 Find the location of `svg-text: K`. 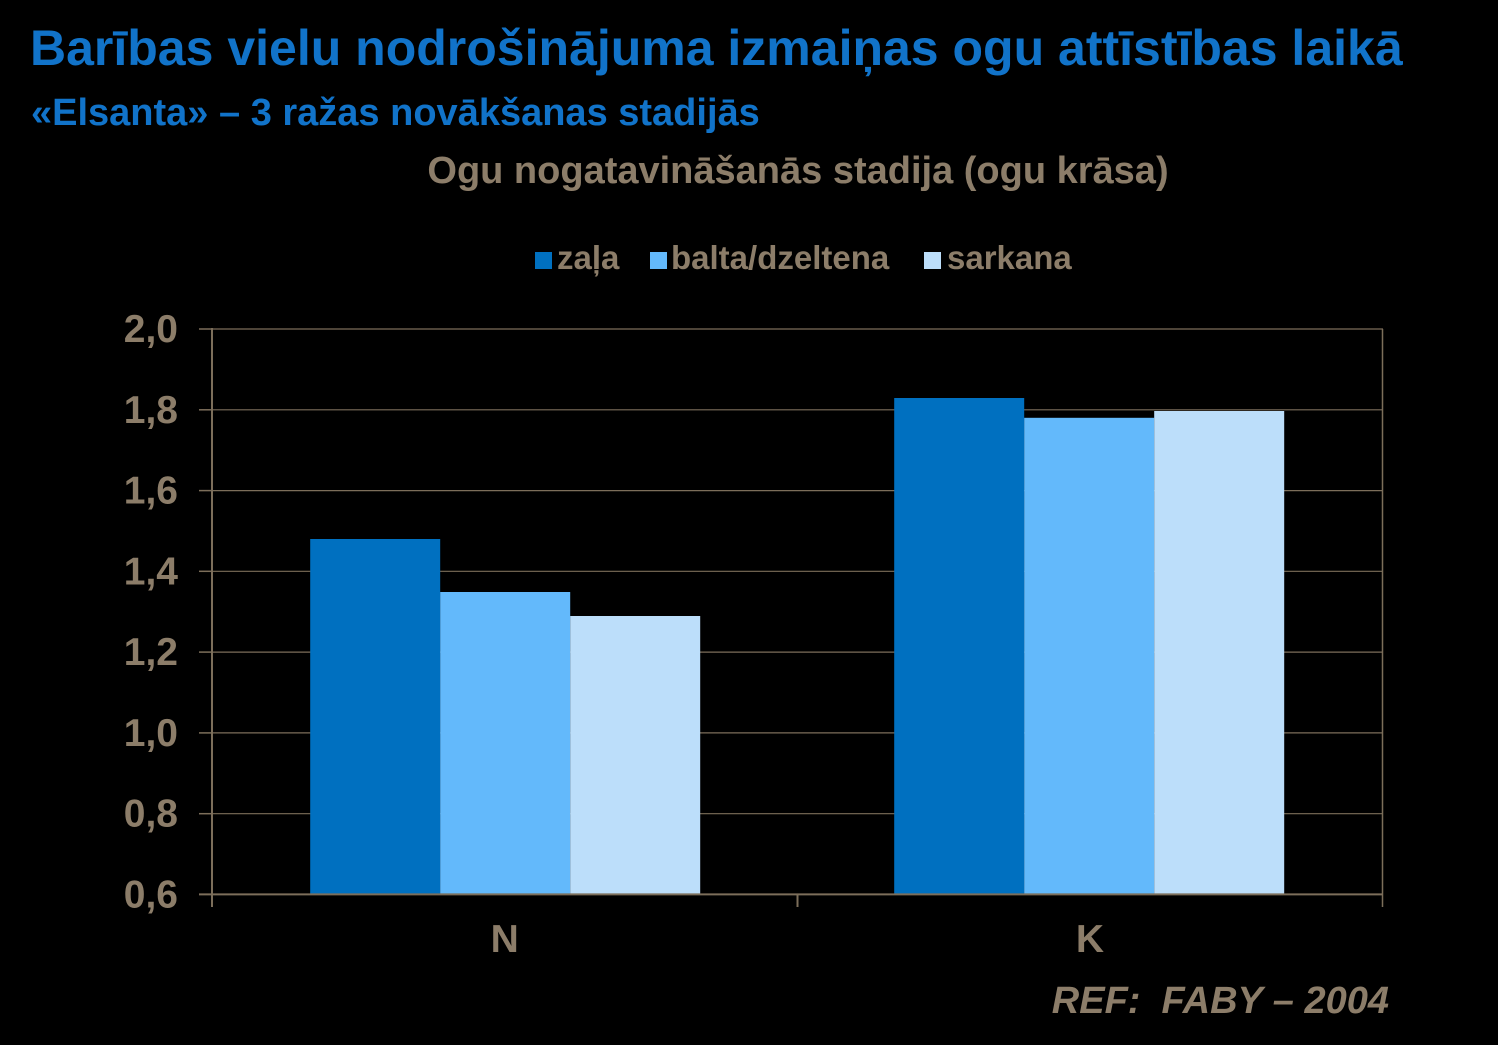

svg-text: K is located at coordinates (1090, 939).